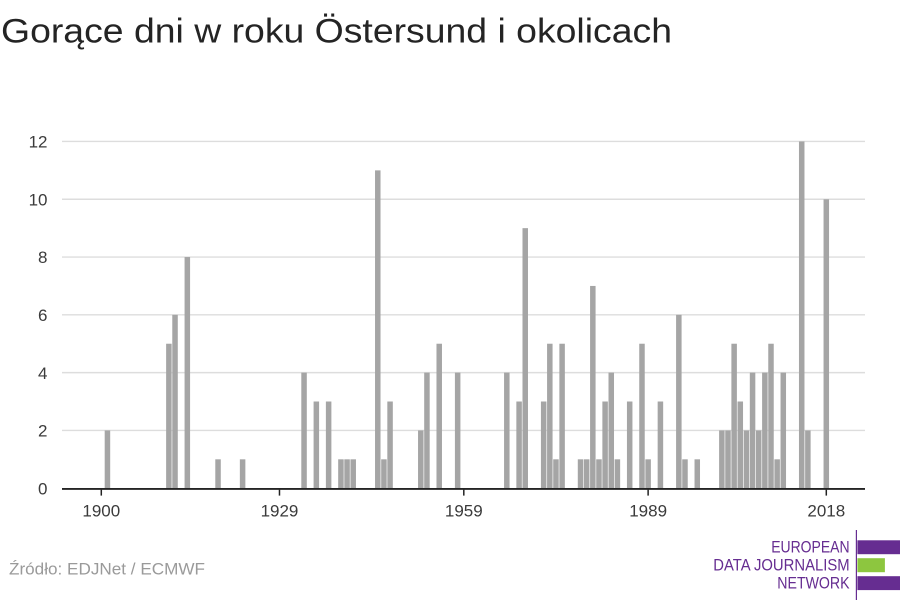  I want to click on svg-text: DATA JOURNALISM, so click(781, 565).